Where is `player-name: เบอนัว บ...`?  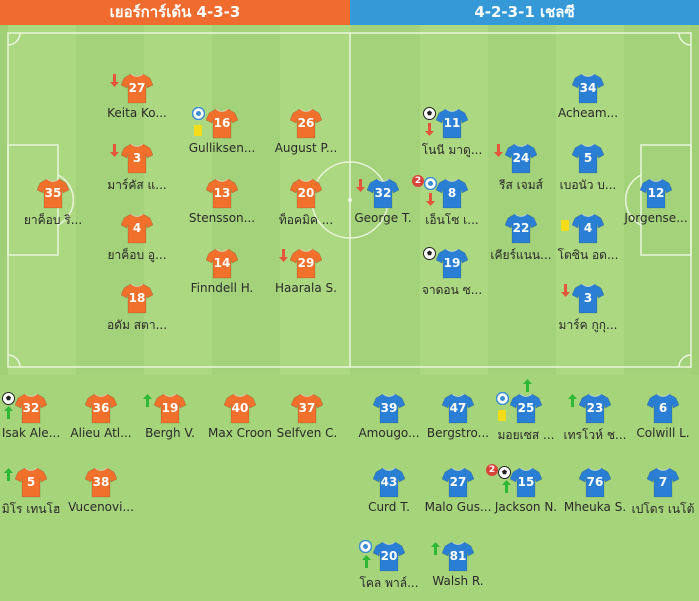 player-name: เบอนัว บ... is located at coordinates (588, 185).